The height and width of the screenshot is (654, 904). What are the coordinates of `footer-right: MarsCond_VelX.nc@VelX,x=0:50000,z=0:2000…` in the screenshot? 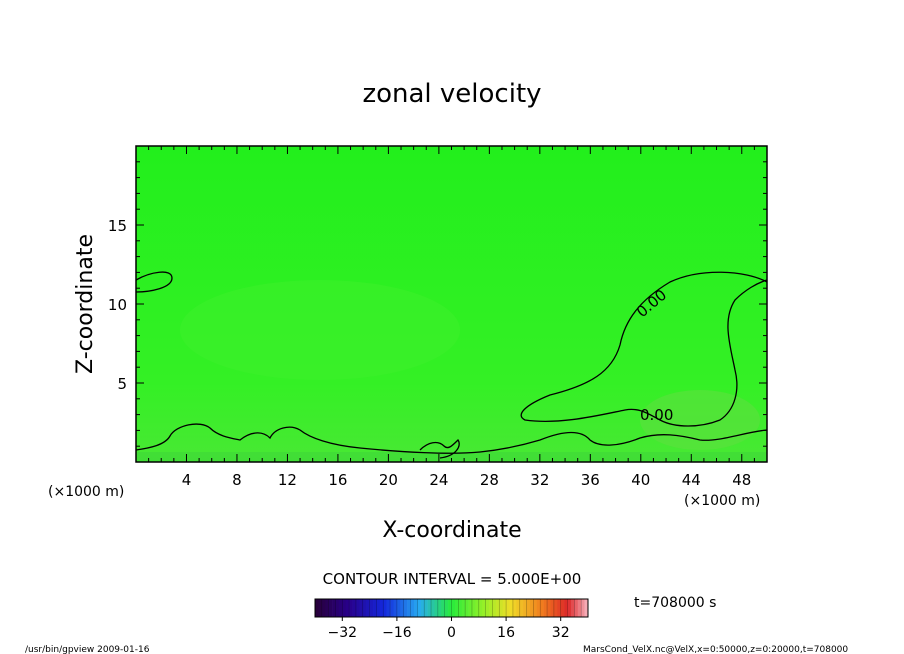 It's located at (715, 649).